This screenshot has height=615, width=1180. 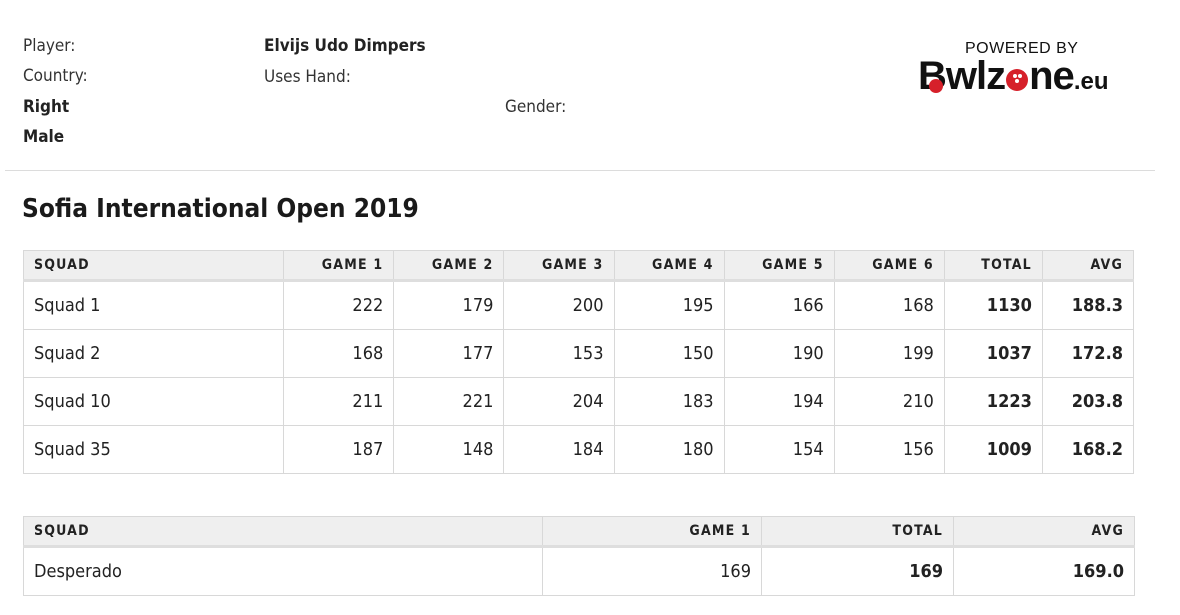 I want to click on uses-hand-label: Uses Hand:, so click(x=307, y=77).